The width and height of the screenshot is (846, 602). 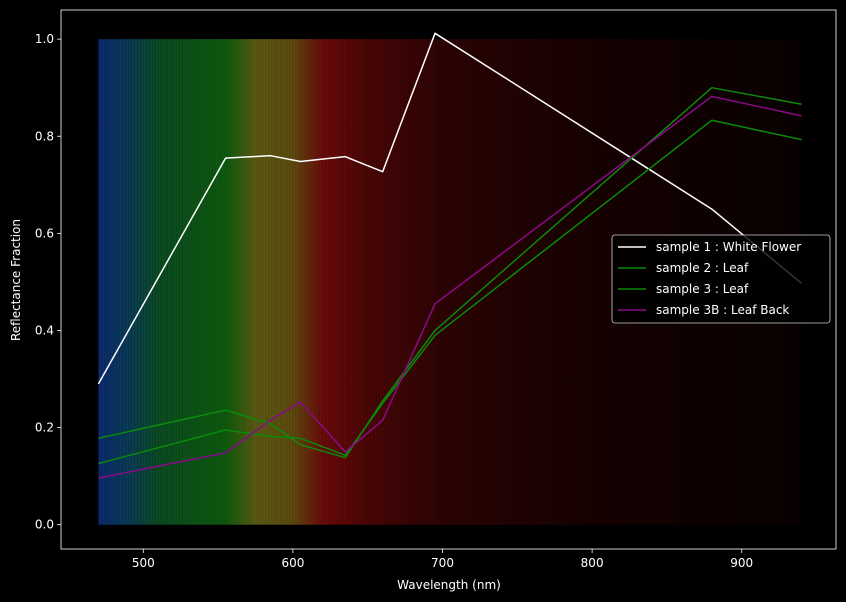 What do you see at coordinates (442, 563) in the screenshot?
I see `x-tick-label: 700` at bounding box center [442, 563].